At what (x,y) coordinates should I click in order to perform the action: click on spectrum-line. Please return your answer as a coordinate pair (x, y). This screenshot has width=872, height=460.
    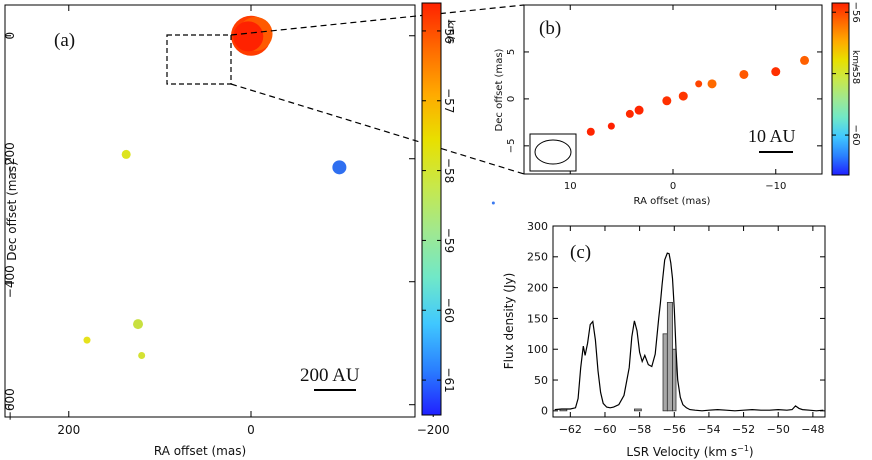
    Looking at the image, I should click on (689, 332).